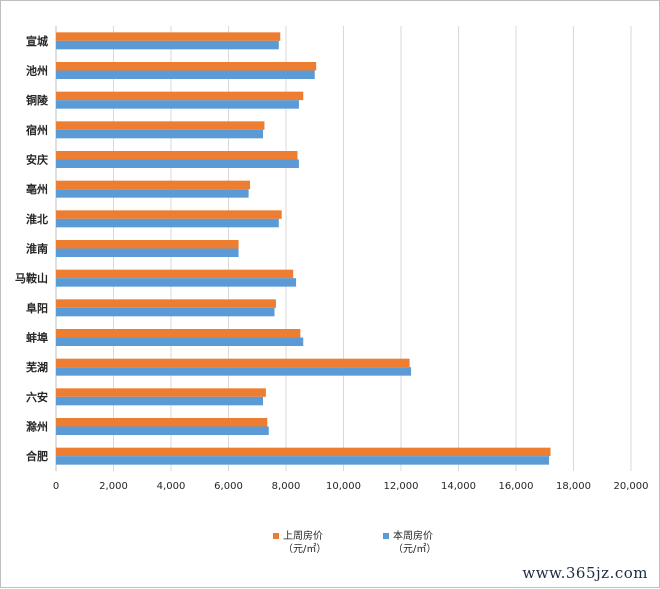 This screenshot has width=660, height=589. I want to click on category-label: 合肥, so click(37, 456).